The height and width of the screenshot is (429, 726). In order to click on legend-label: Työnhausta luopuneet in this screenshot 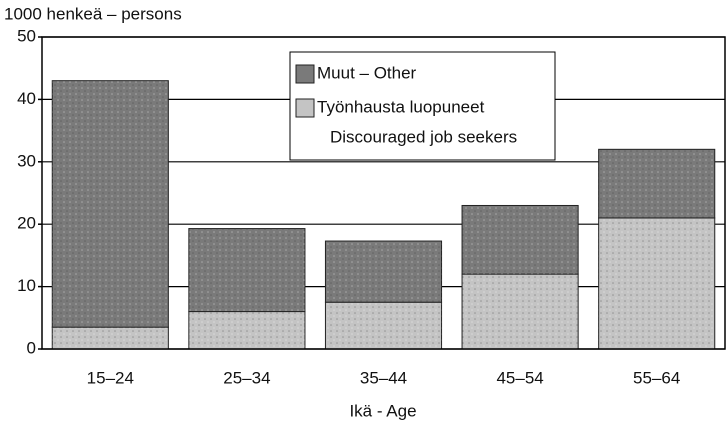, I will do `click(401, 106)`.